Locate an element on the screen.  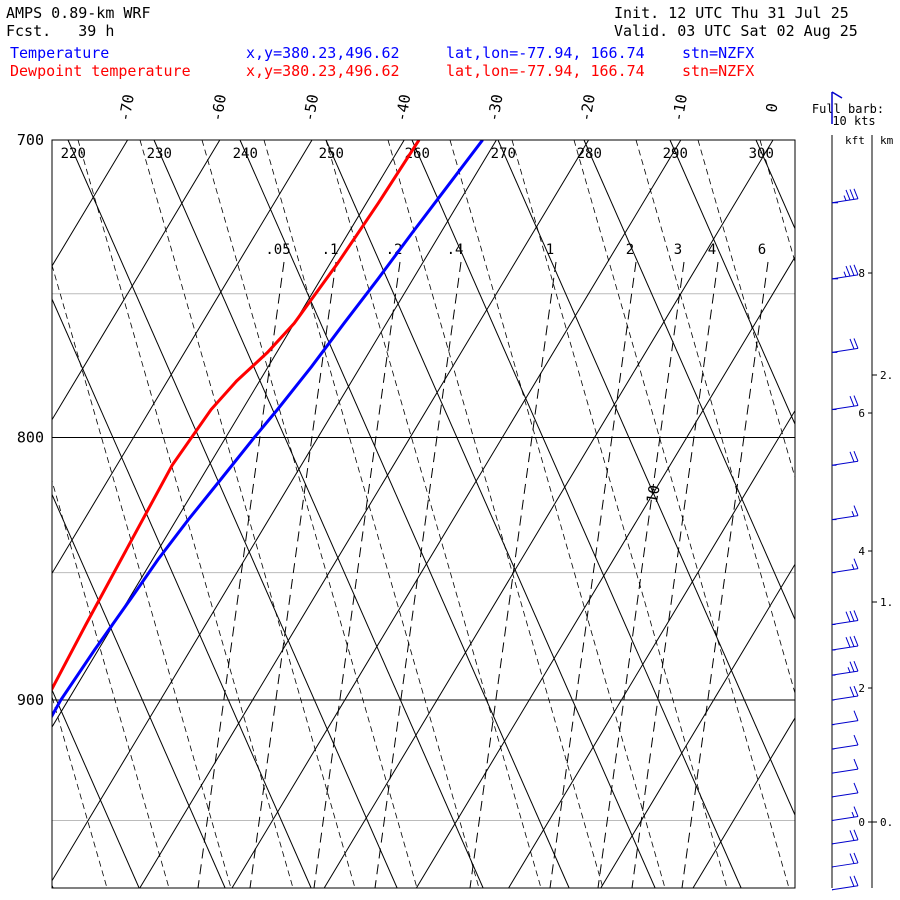
isotherm-label: 10 is located at coordinates (653, 494).